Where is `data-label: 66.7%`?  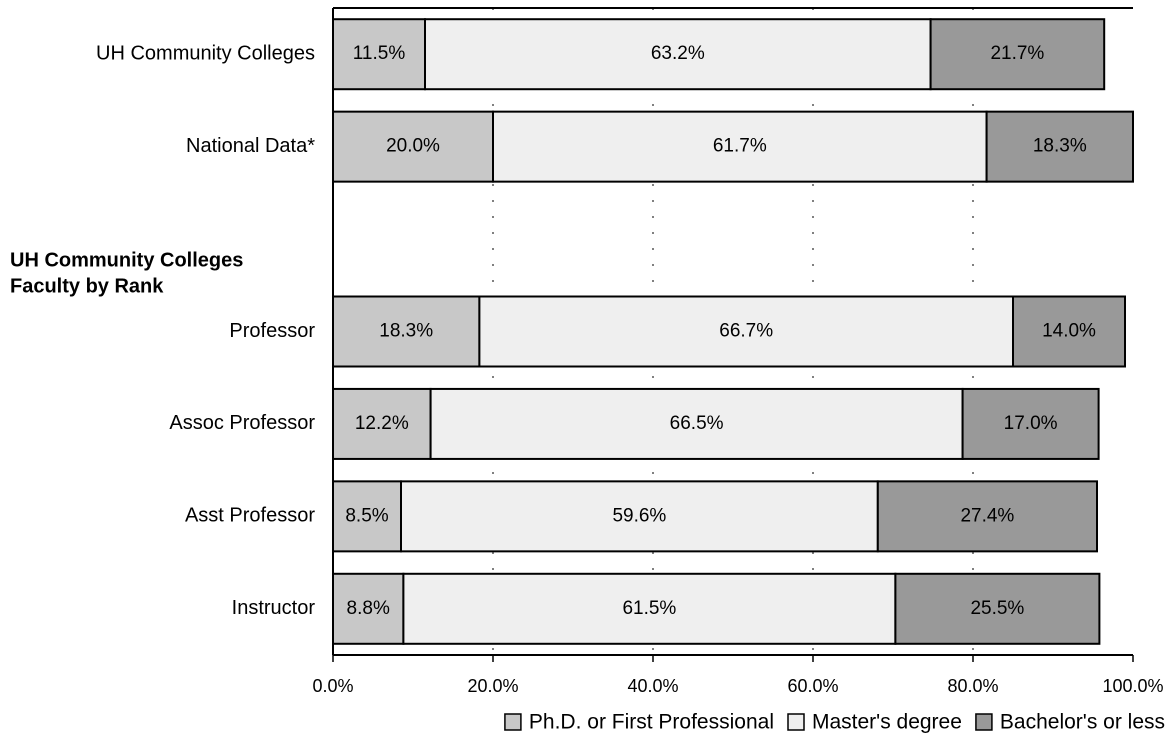
data-label: 66.7% is located at coordinates (746, 331).